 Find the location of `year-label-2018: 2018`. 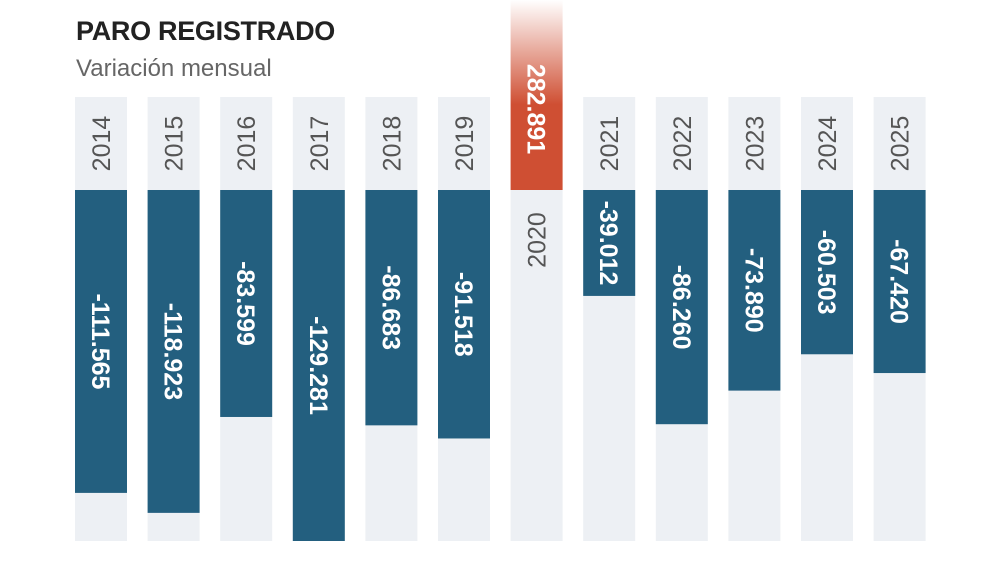

year-label-2018: 2018 is located at coordinates (392, 144).